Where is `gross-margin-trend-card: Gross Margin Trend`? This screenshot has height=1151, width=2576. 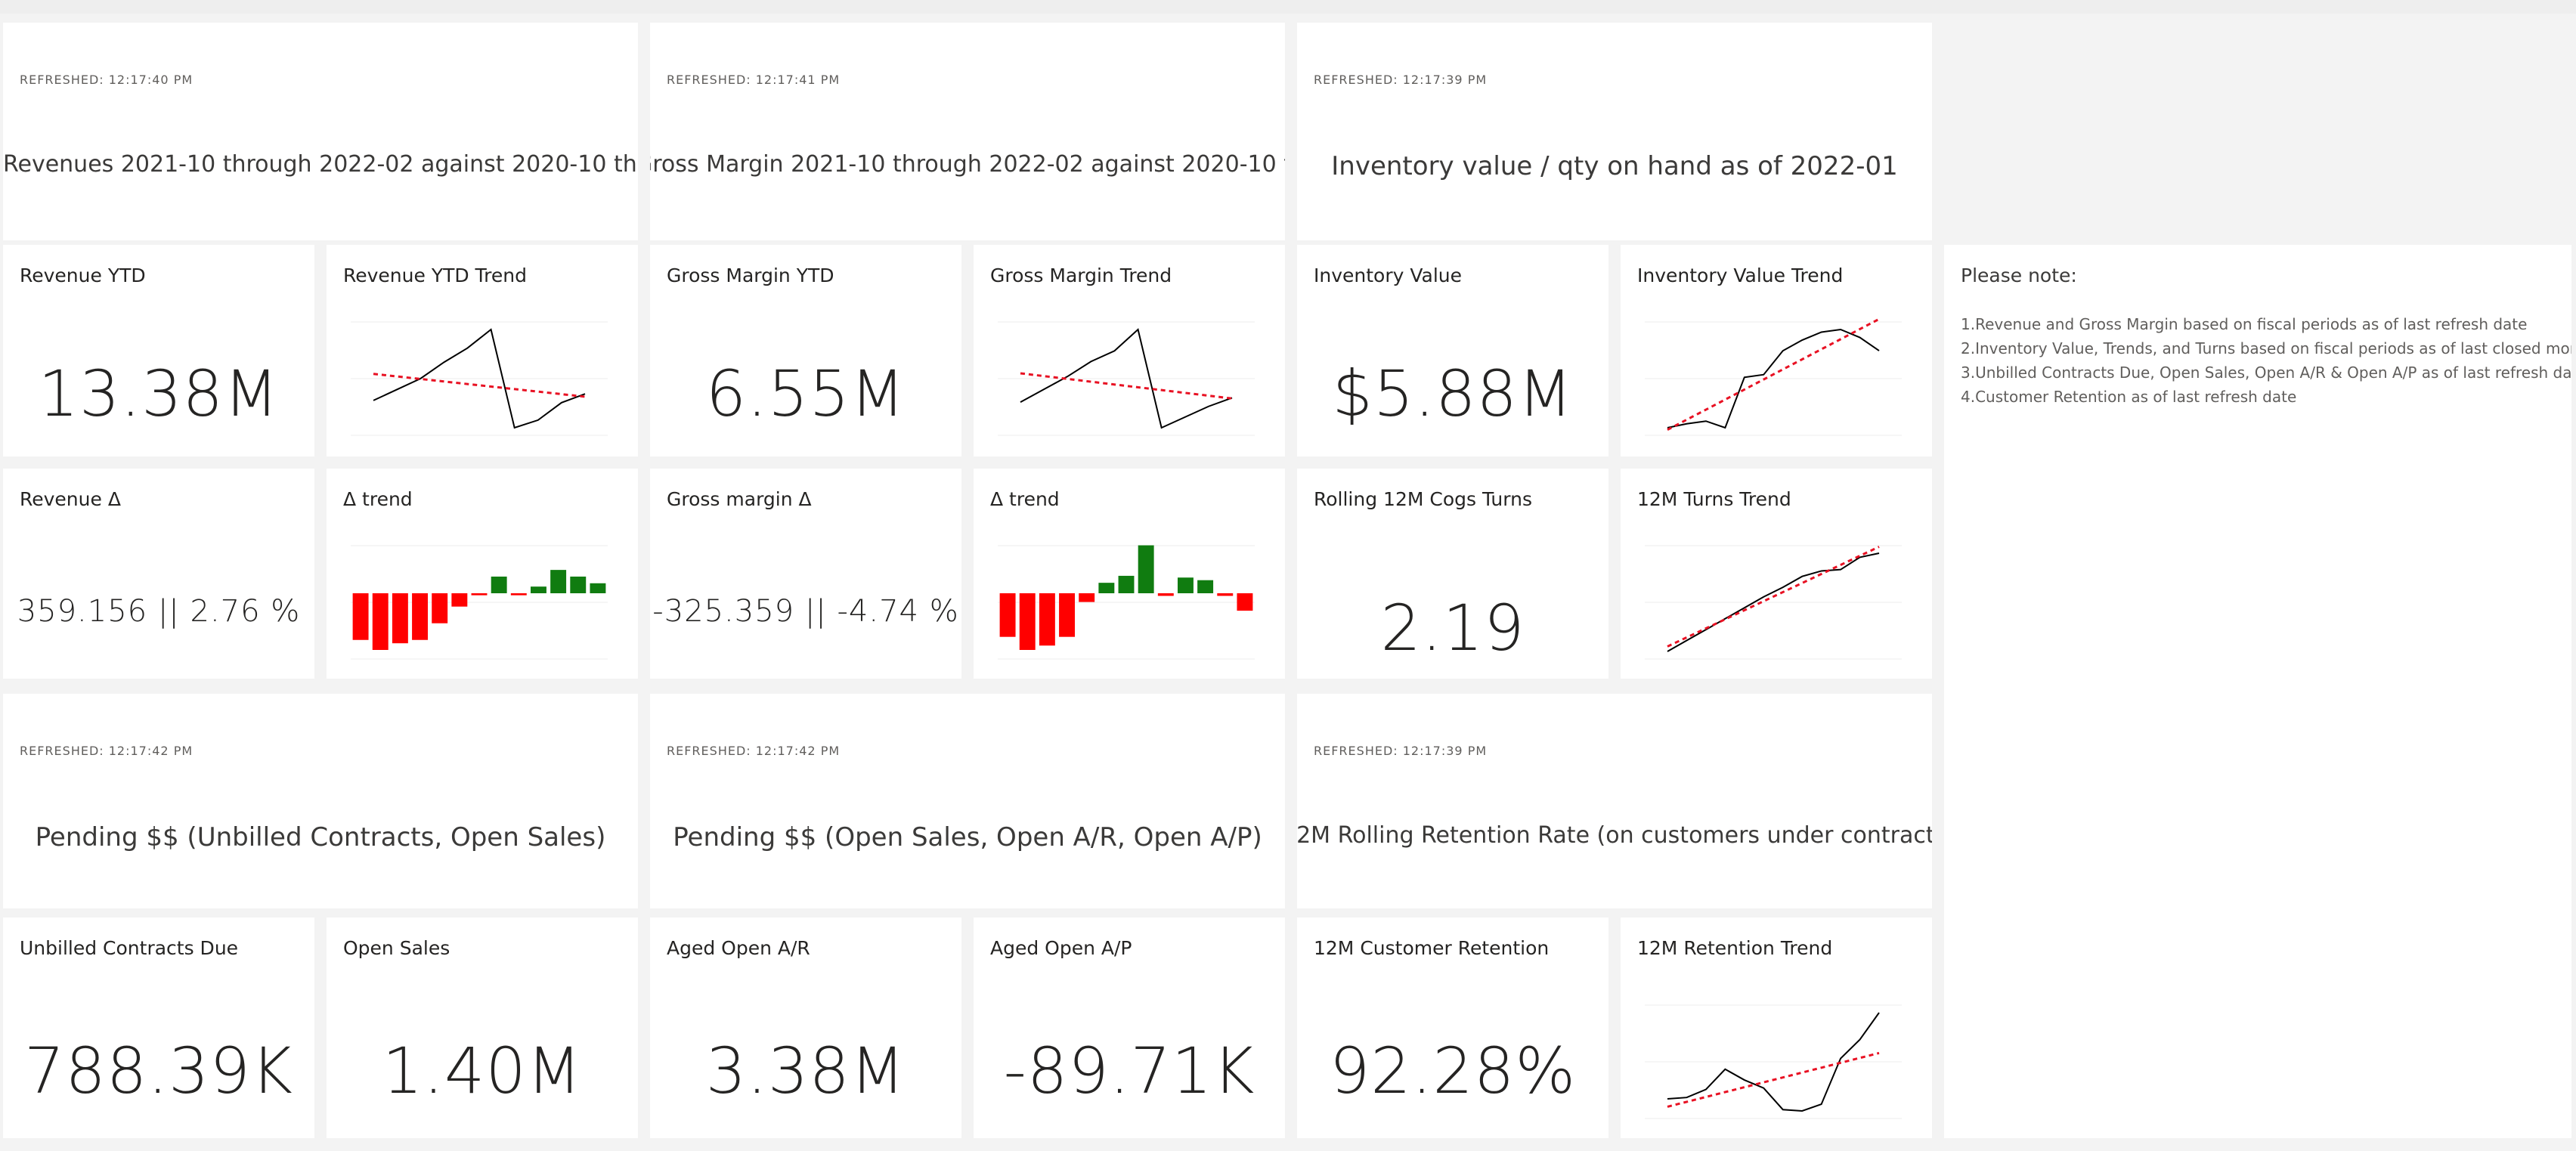
gross-margin-trend-card: Gross Margin Trend is located at coordinates (1129, 351).